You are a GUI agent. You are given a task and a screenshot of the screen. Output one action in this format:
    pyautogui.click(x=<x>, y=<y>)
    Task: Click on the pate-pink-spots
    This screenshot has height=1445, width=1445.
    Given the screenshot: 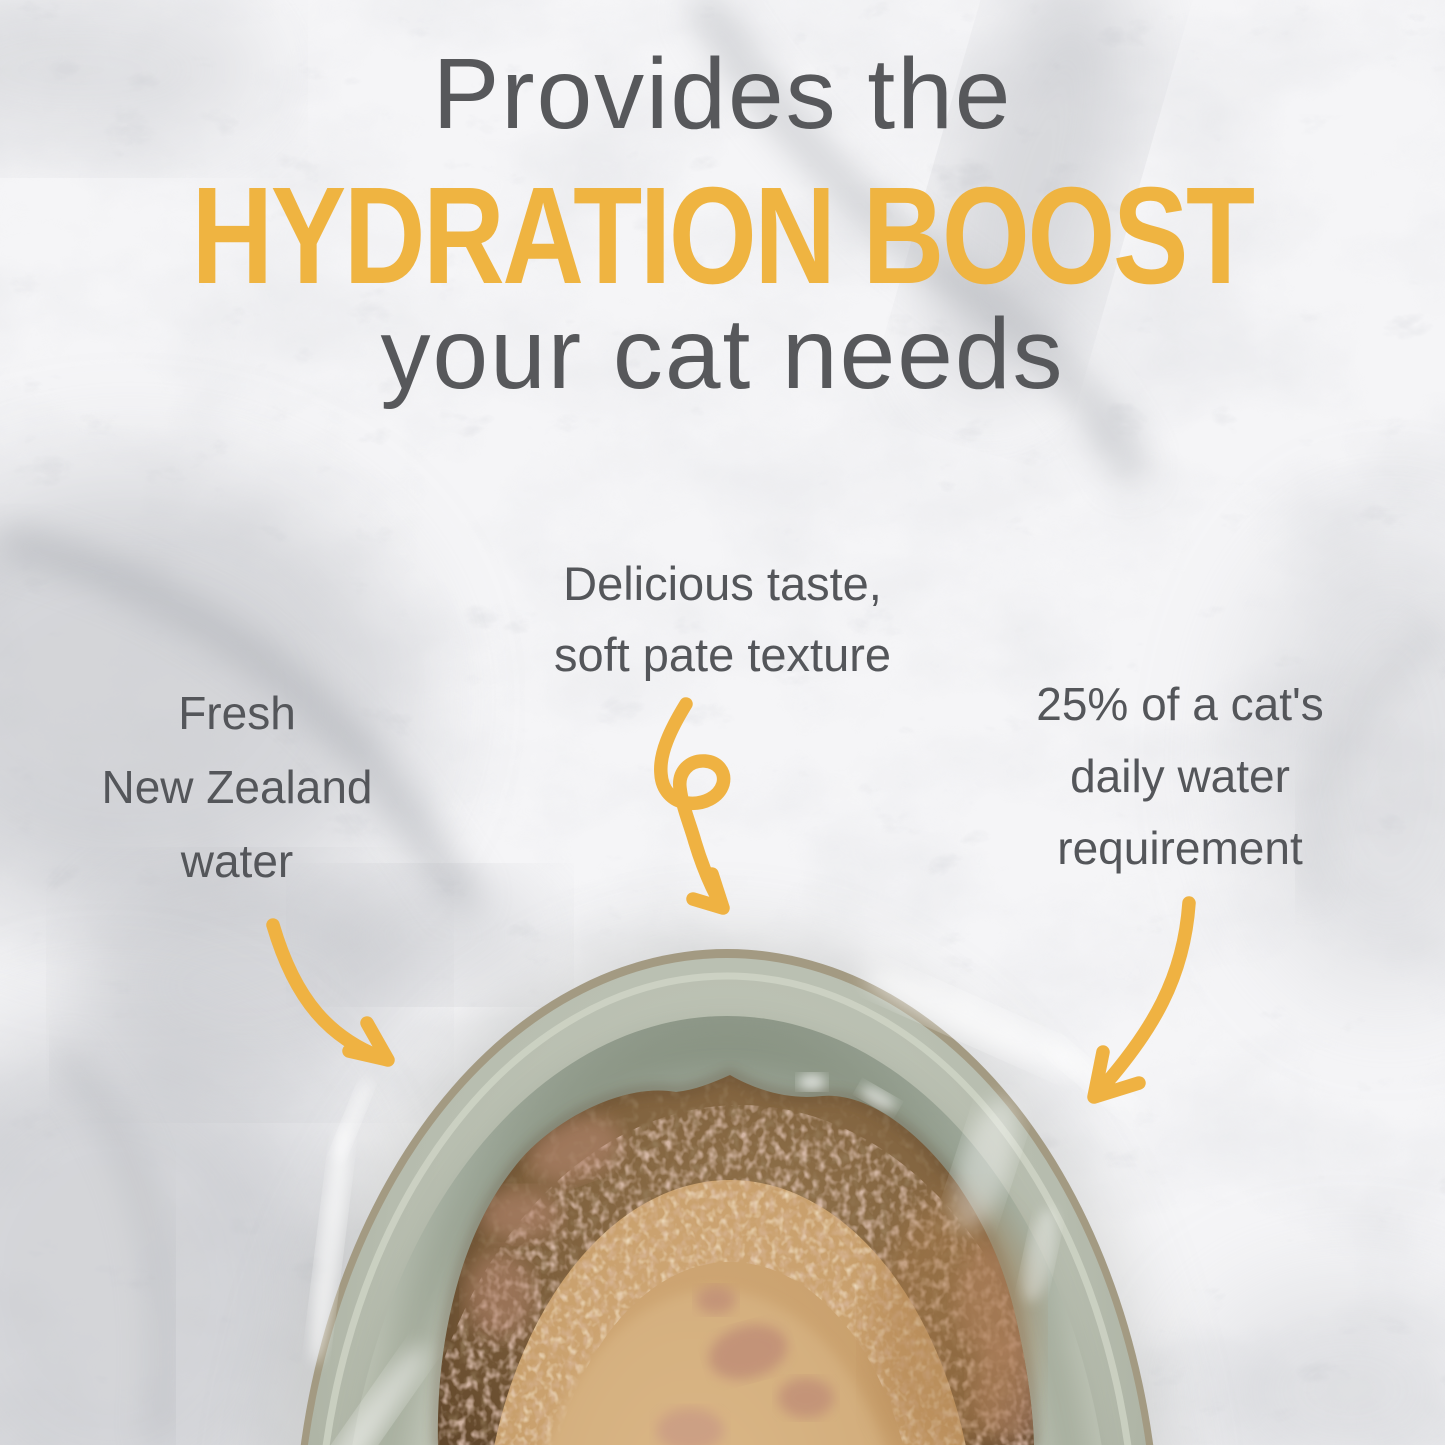 What is the action you would take?
    pyautogui.click(x=745, y=1365)
    